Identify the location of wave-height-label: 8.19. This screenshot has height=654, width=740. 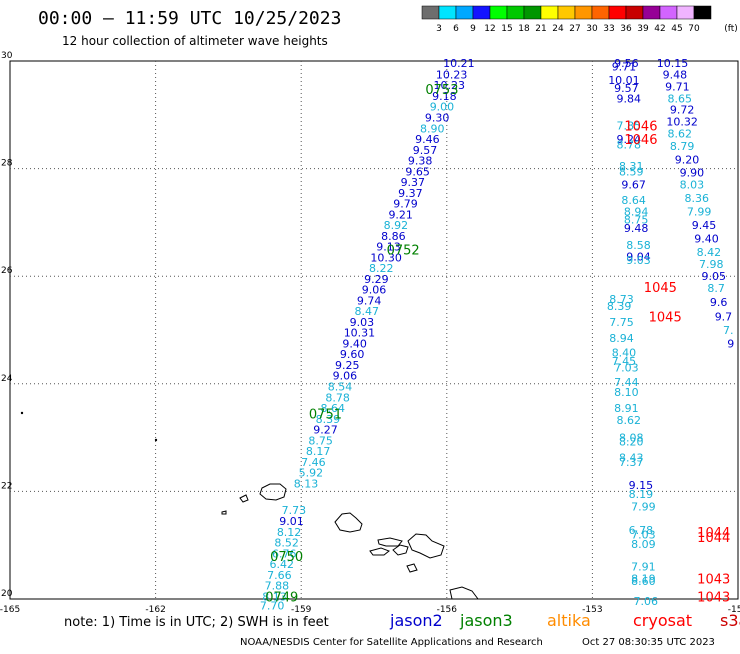
(643, 579).